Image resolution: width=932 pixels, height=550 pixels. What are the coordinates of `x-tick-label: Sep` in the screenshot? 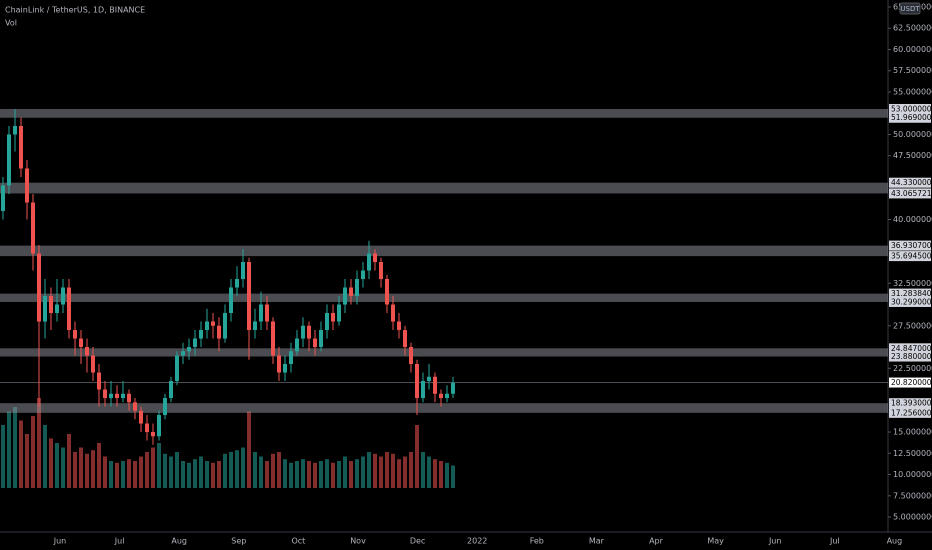 It's located at (238, 541).